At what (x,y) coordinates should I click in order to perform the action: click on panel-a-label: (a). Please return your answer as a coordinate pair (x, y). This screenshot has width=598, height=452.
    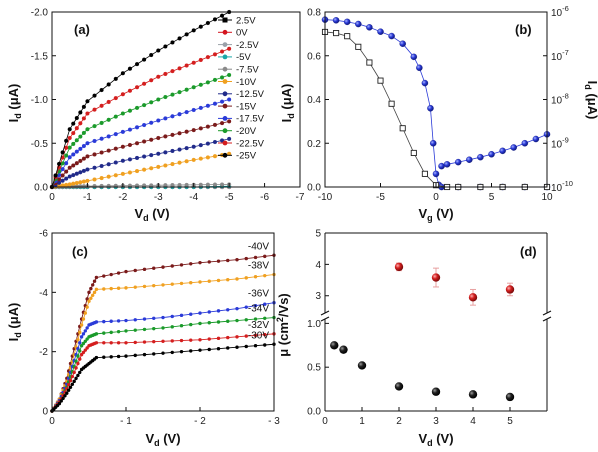
    Looking at the image, I should click on (82, 29).